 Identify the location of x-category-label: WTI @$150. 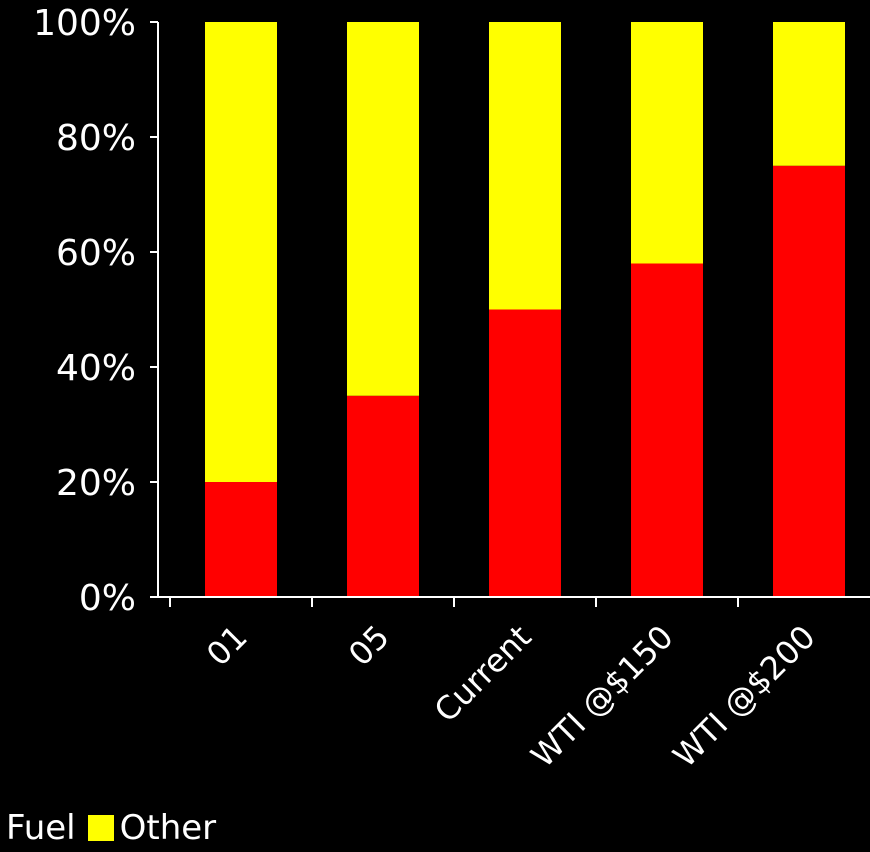
(602, 696).